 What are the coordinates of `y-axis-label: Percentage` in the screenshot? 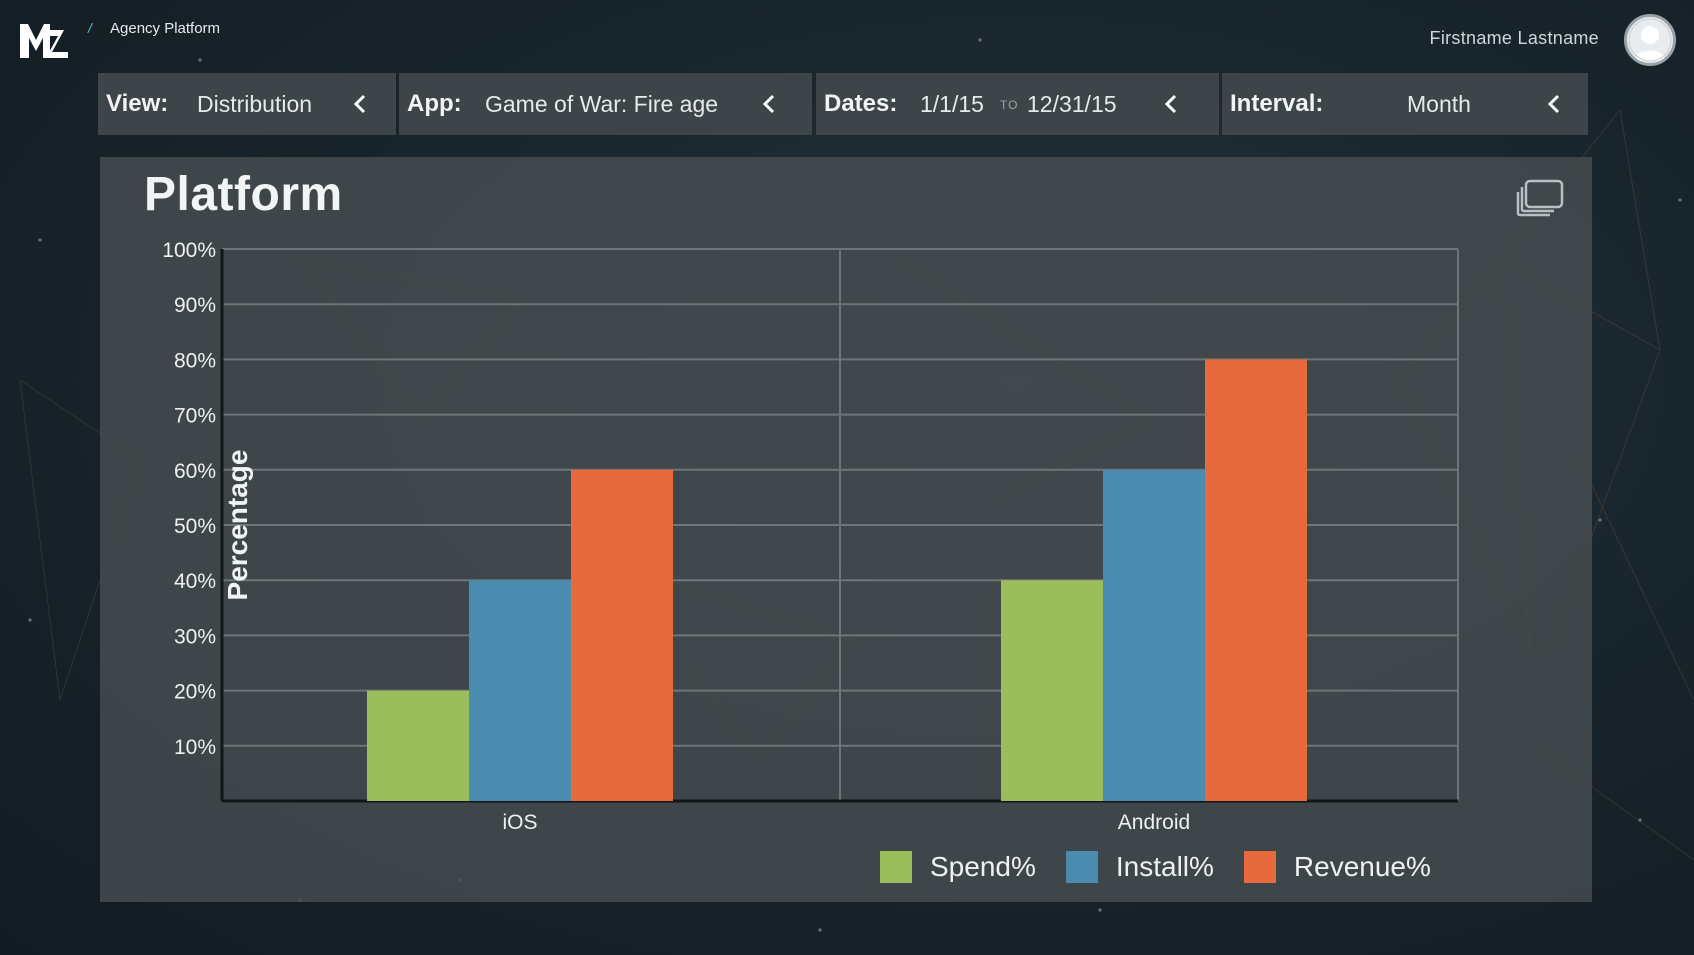 It's located at (237, 525).